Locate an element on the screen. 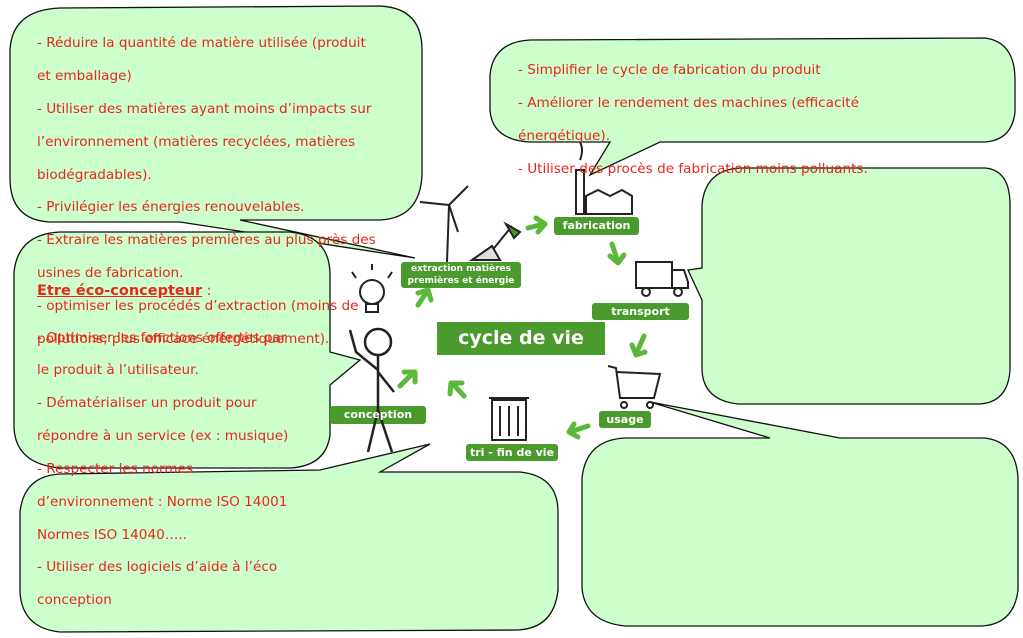 This screenshot has height=638, width=1023. stage-pill-fabrication is located at coordinates (596, 226).